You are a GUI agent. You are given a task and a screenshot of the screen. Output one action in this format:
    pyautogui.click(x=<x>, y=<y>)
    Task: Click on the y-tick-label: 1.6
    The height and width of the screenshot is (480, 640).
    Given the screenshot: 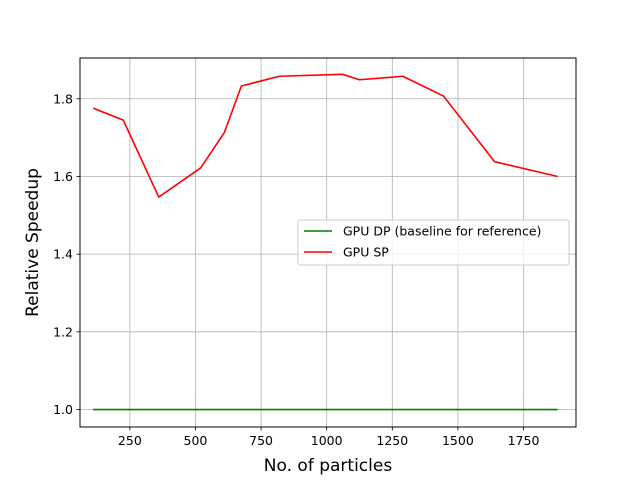 What is the action you would take?
    pyautogui.click(x=63, y=176)
    